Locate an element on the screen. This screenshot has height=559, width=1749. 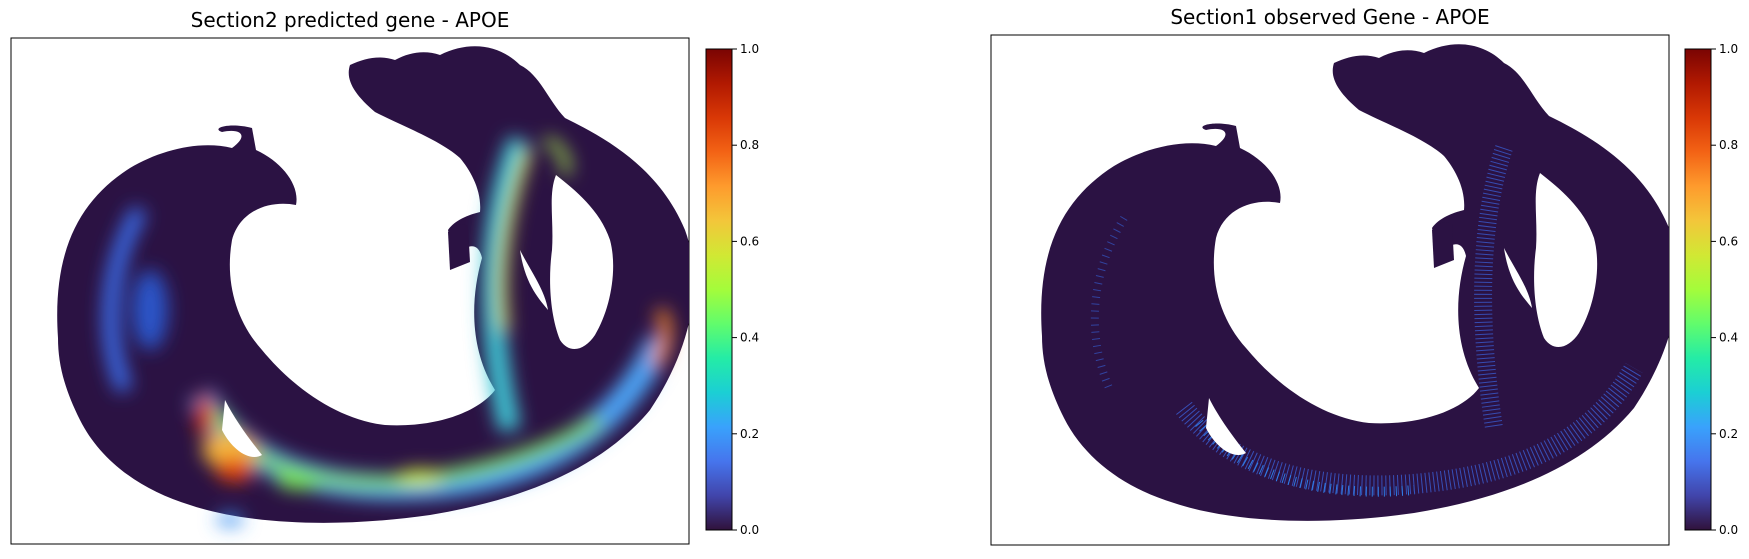
panel2-colorbar-gradient is located at coordinates (1698, 289).